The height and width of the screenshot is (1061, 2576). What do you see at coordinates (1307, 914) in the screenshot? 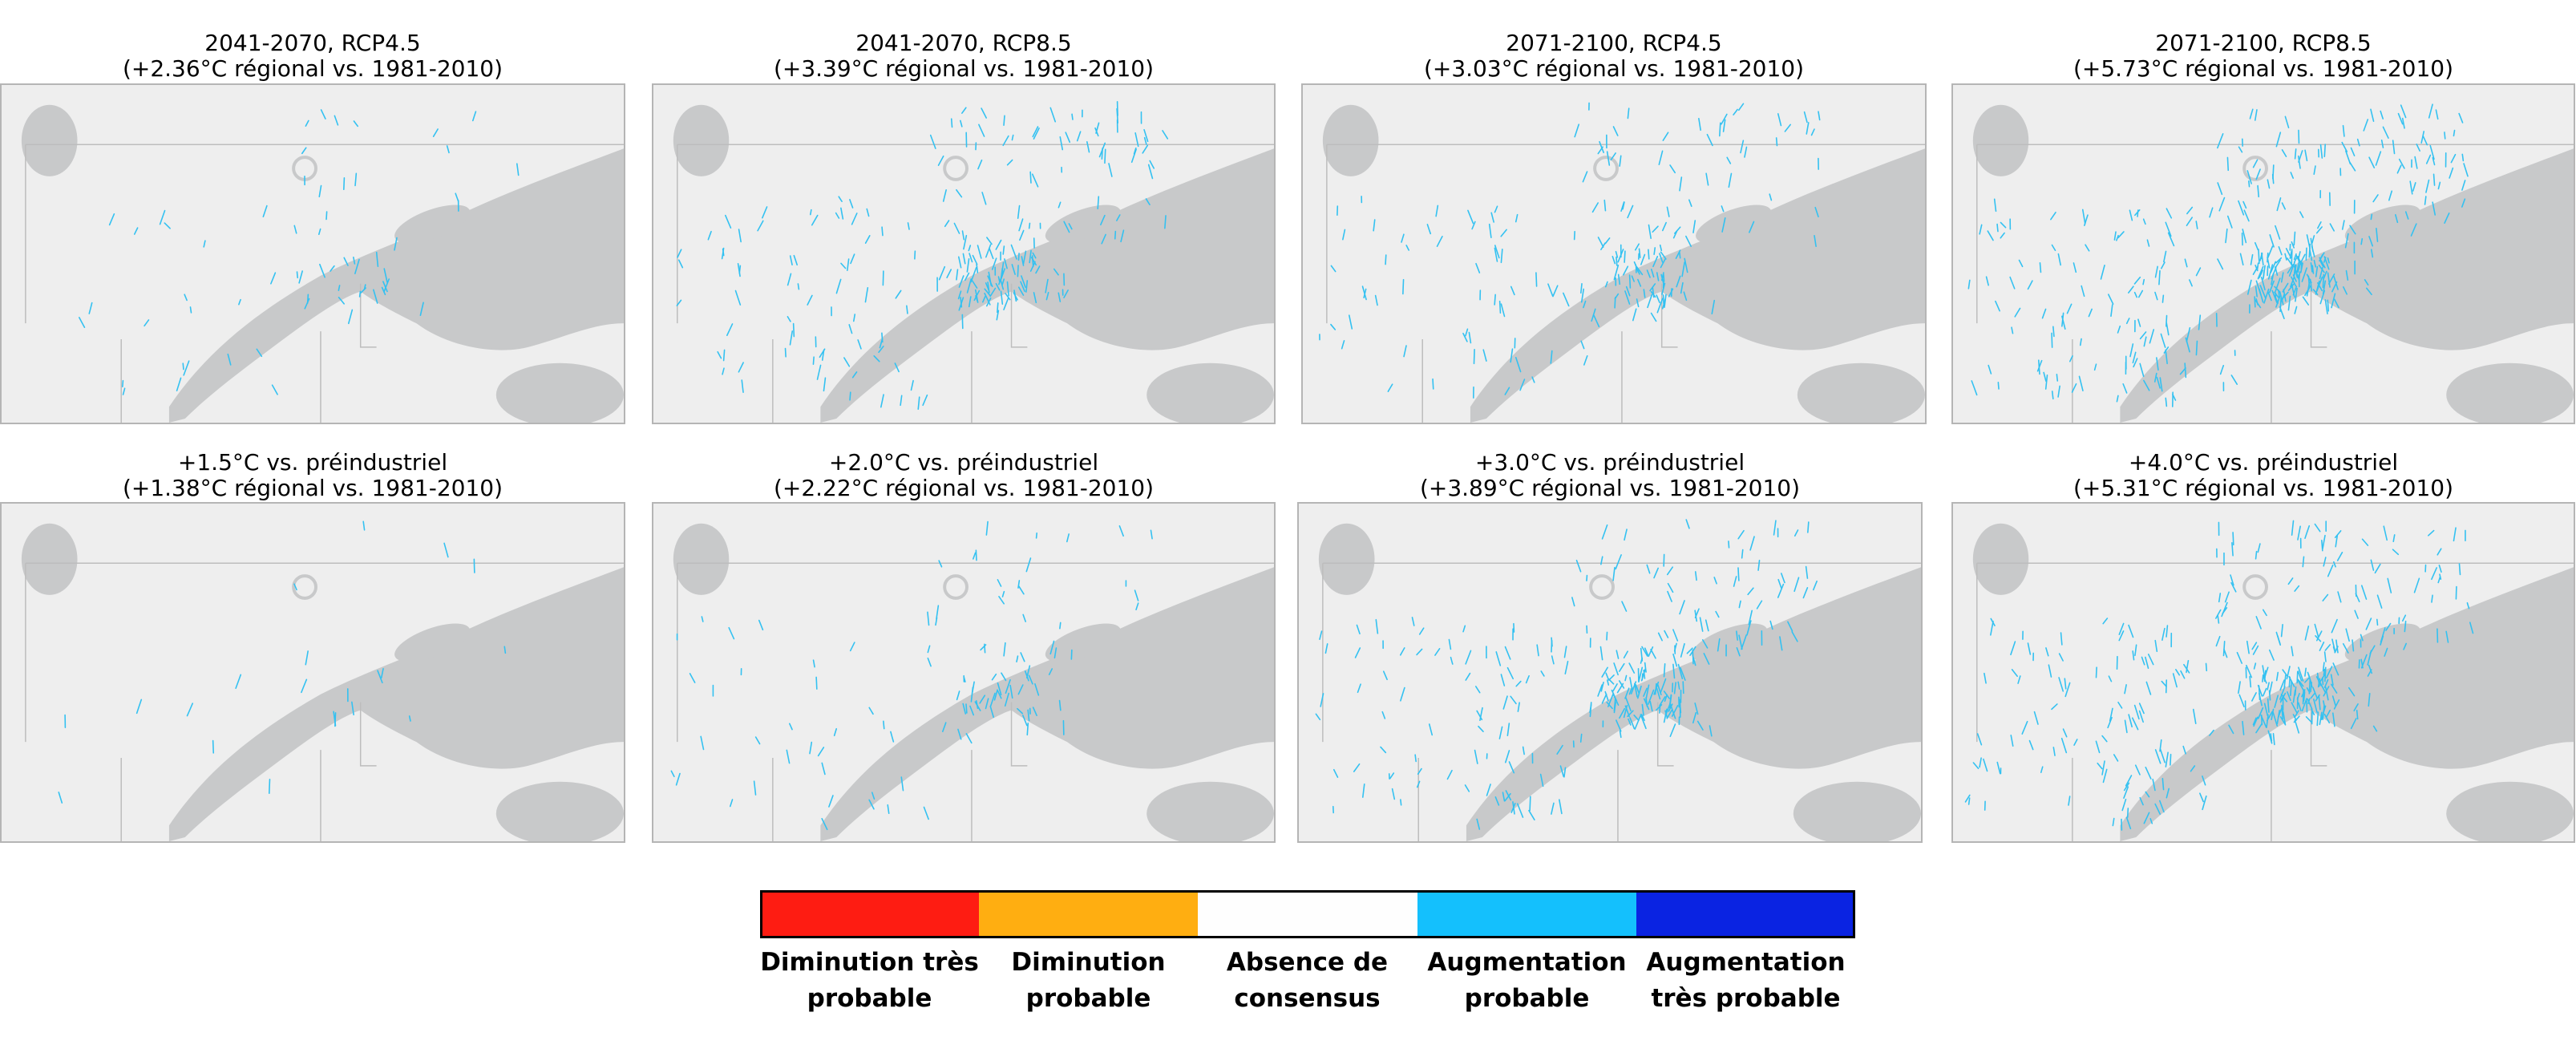
I see `legend-swatch` at bounding box center [1307, 914].